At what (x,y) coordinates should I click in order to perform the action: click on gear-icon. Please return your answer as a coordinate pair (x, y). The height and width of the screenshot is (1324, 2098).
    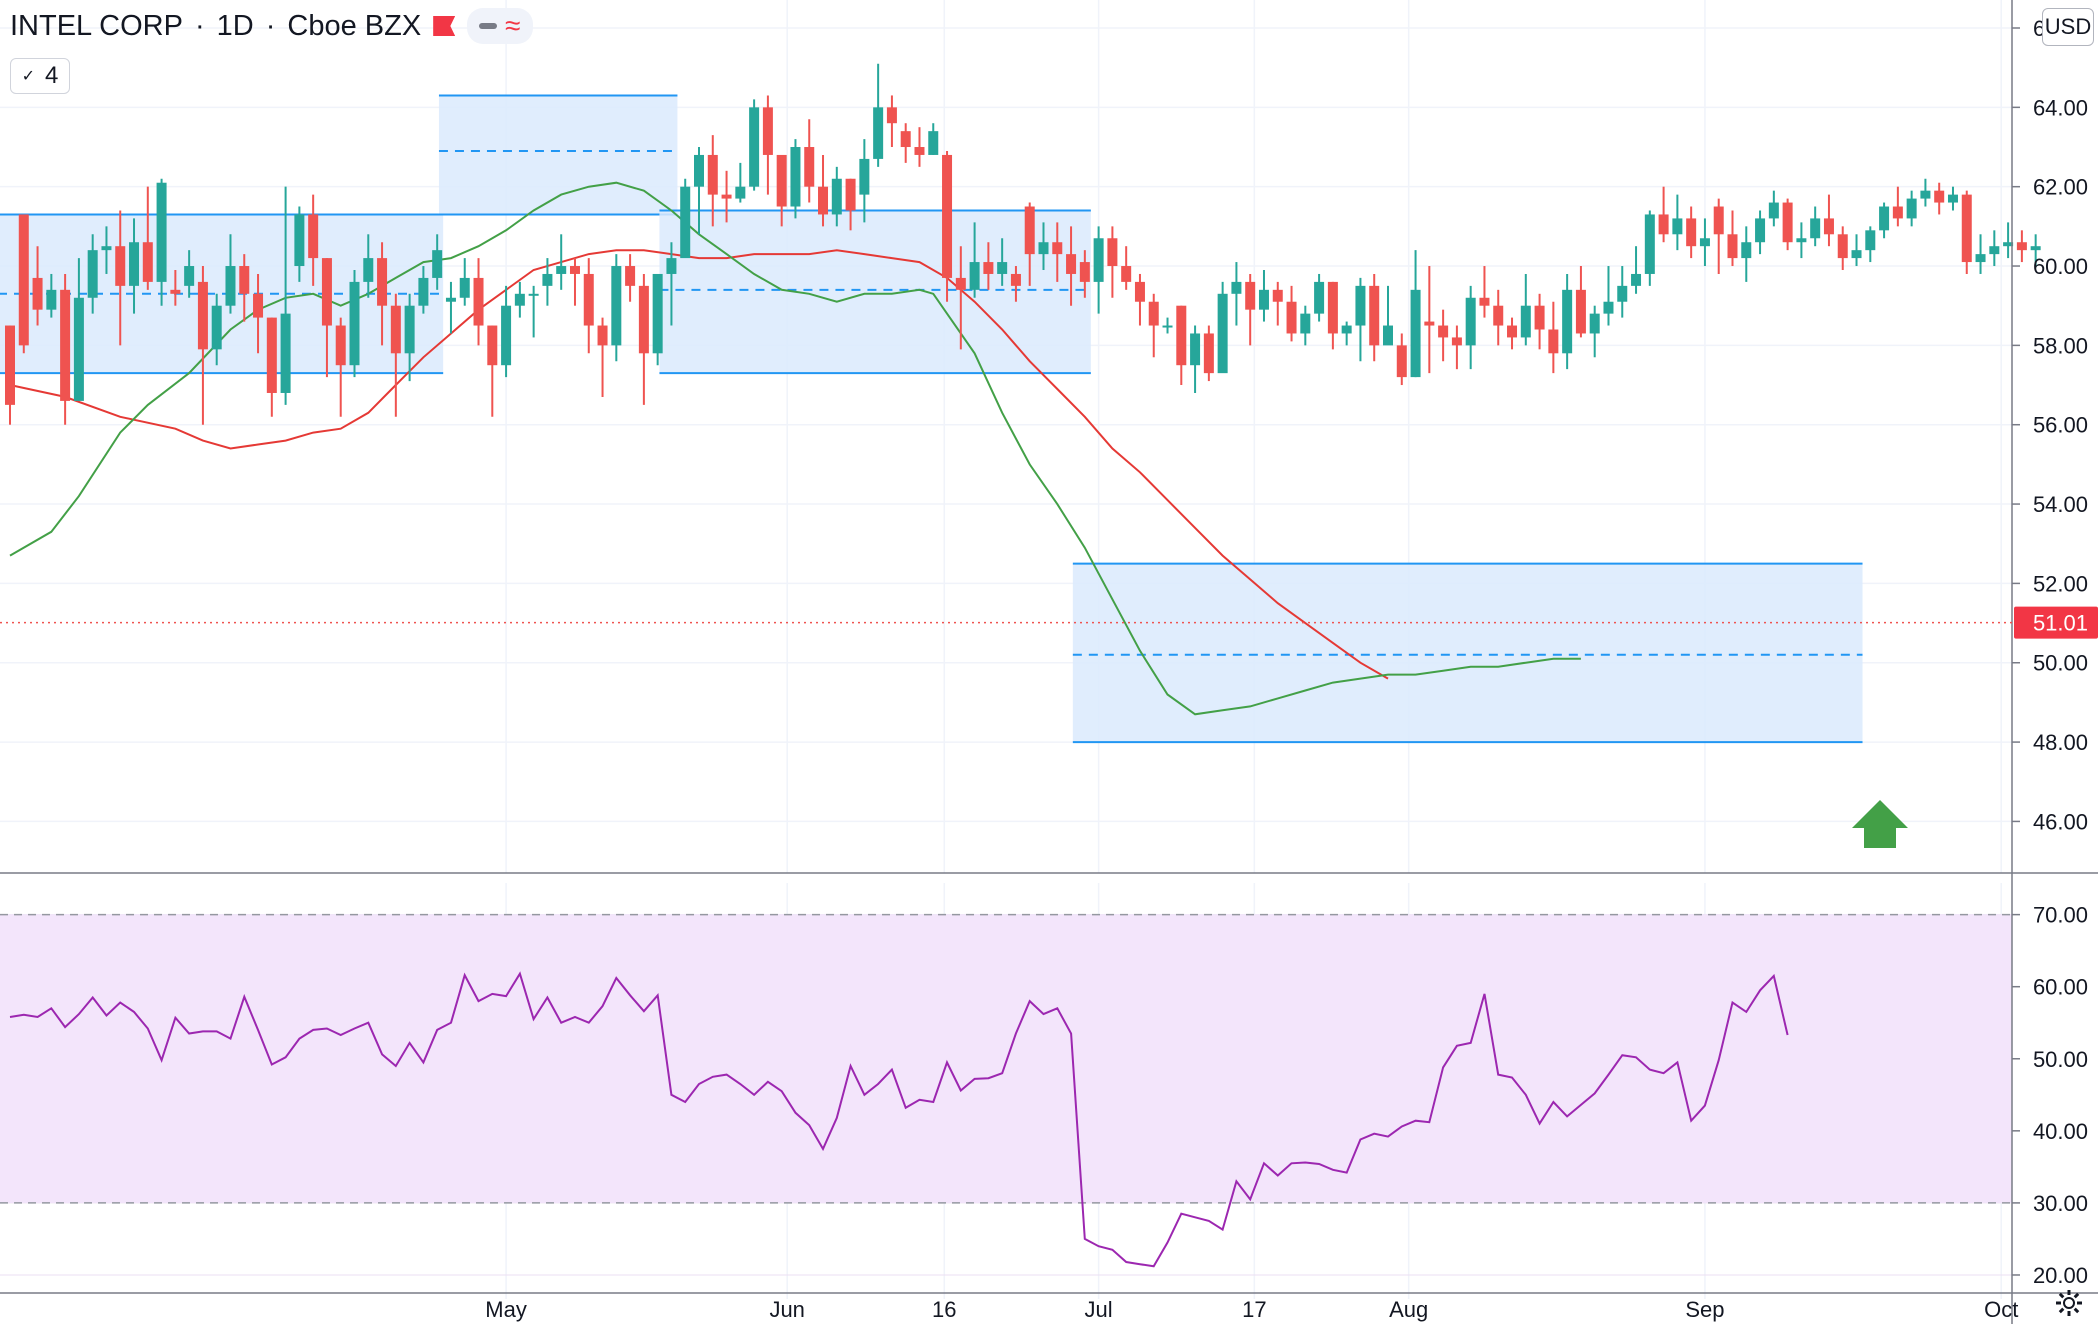
    Looking at the image, I should click on (2069, 1303).